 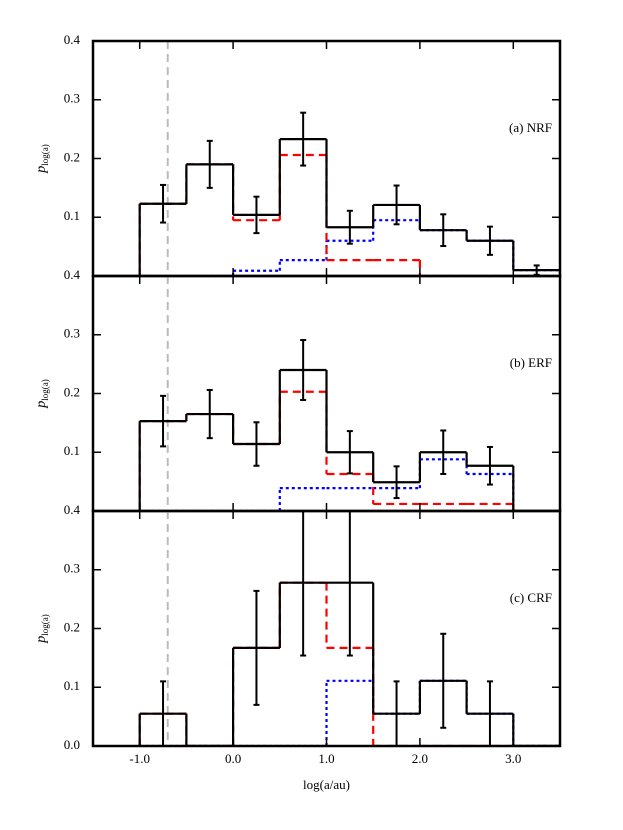 What do you see at coordinates (326, 784) in the screenshot?
I see `x-axis-label: log(a/au)` at bounding box center [326, 784].